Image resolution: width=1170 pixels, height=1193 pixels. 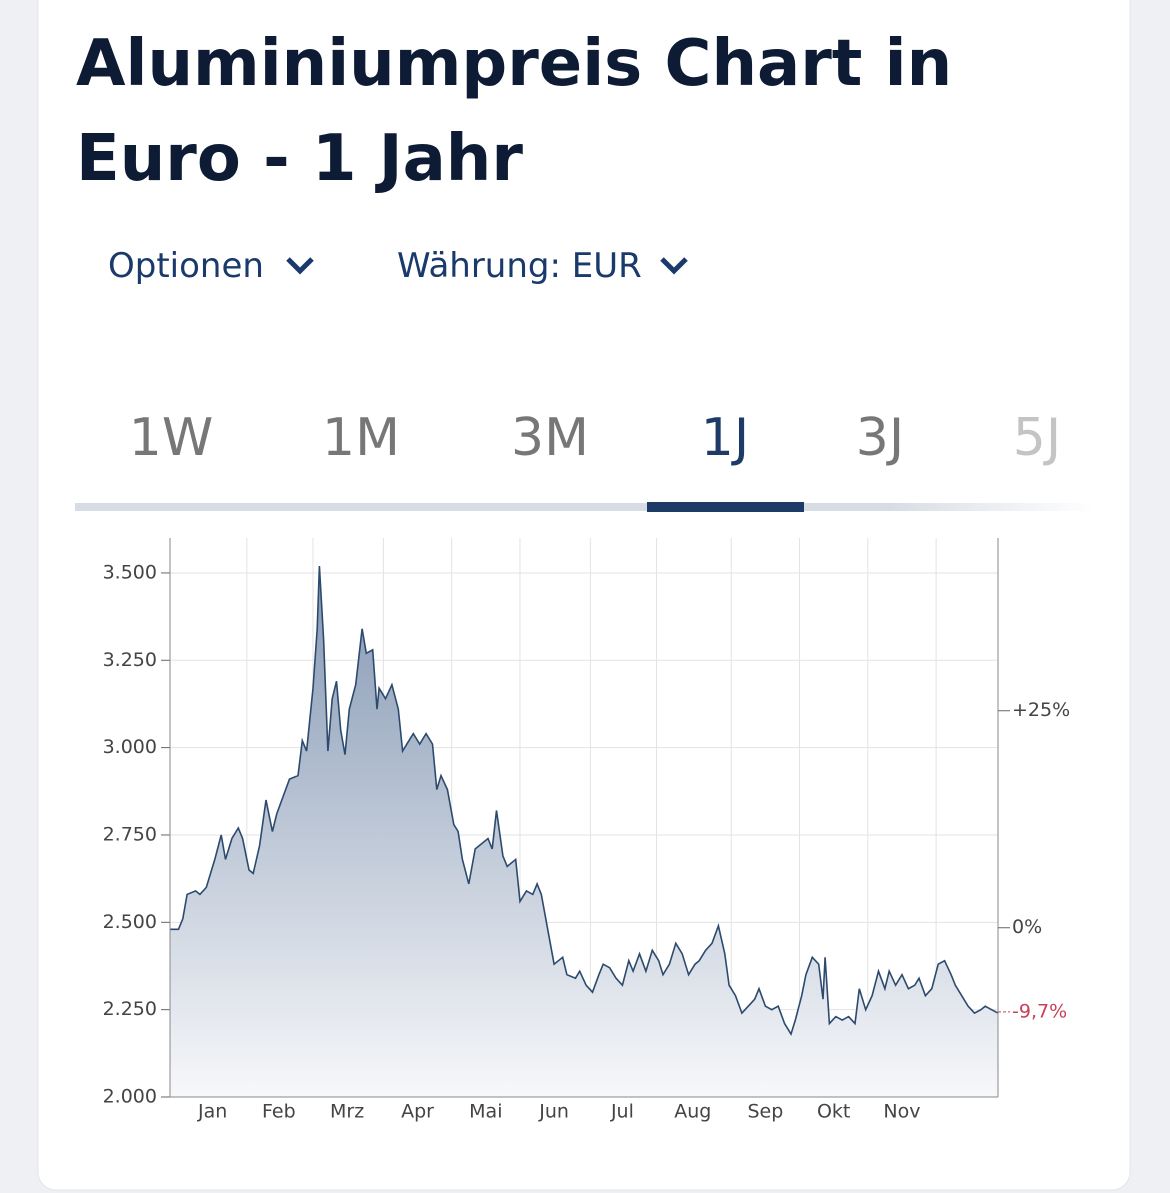 I want to click on tab-track, so click(x=585, y=507).